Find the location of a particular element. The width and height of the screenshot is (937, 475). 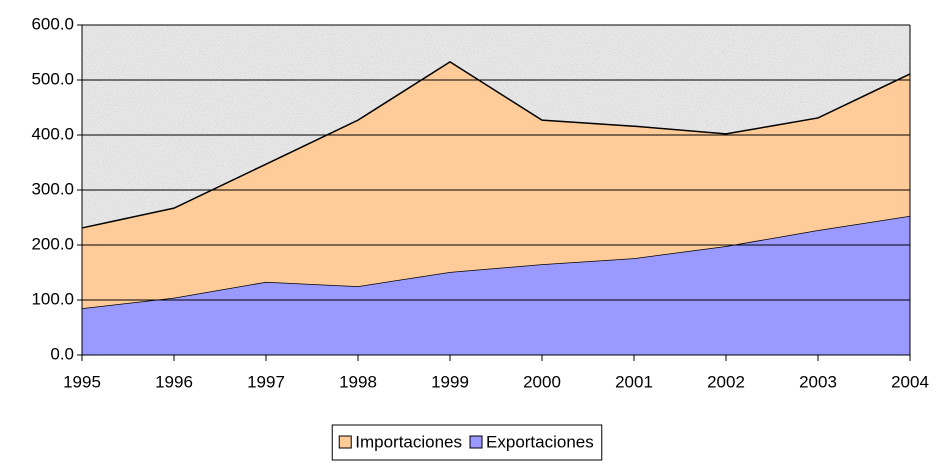

legend-box is located at coordinates (467, 442).